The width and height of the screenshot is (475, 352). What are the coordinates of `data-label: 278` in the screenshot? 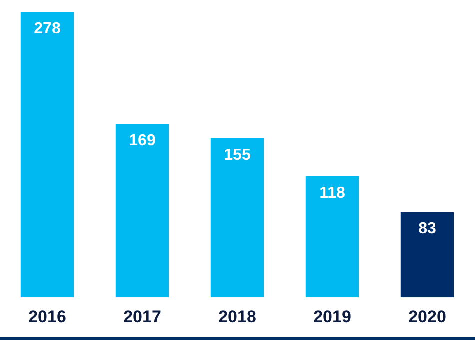 It's located at (47, 29).